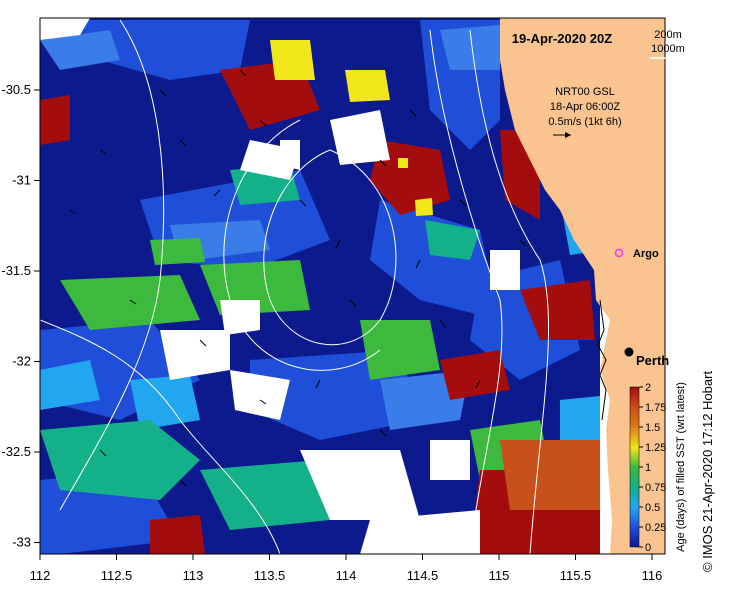 The height and width of the screenshot is (597, 739). I want to click on lon-tick-label: 115, so click(499, 575).